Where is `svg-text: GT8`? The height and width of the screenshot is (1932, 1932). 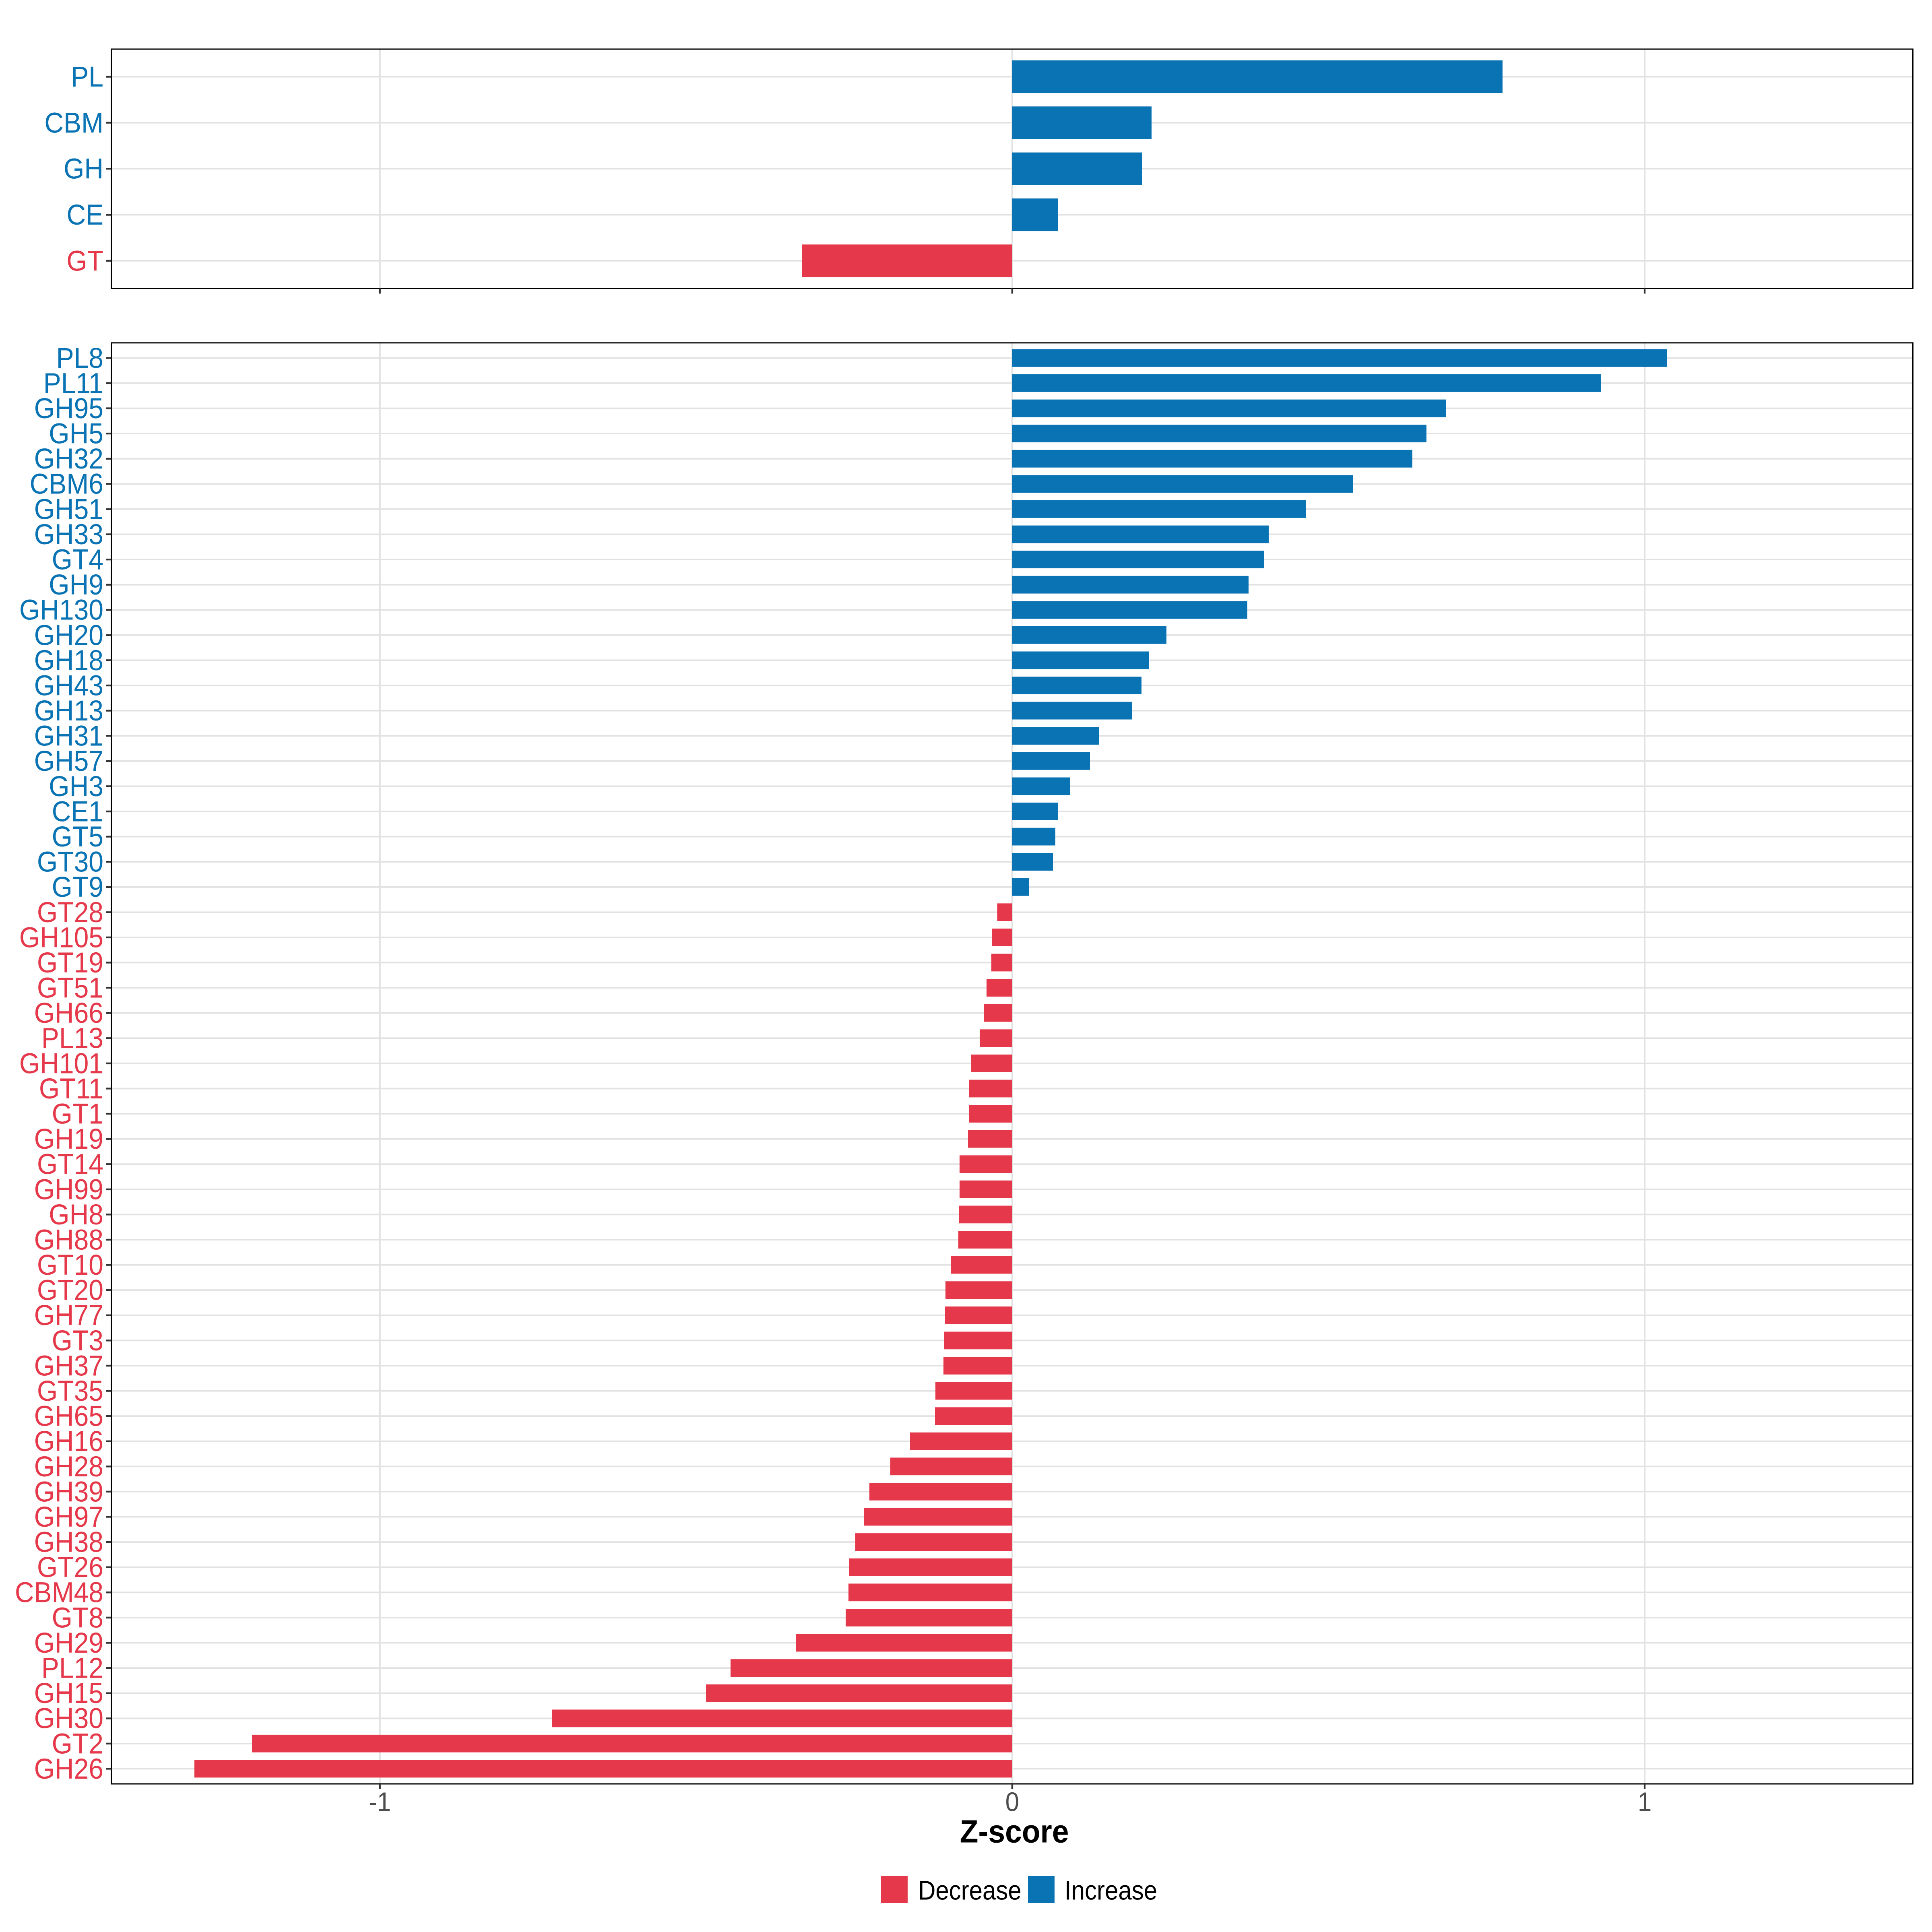
svg-text: GT8 is located at coordinates (77, 1618).